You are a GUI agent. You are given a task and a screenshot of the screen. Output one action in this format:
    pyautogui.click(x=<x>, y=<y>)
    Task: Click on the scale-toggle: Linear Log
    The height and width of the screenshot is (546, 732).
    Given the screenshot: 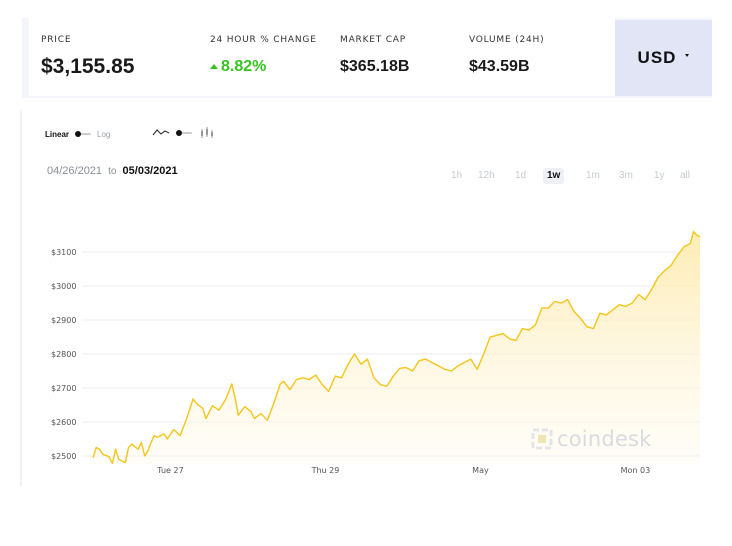 What is the action you would take?
    pyautogui.click(x=77, y=134)
    